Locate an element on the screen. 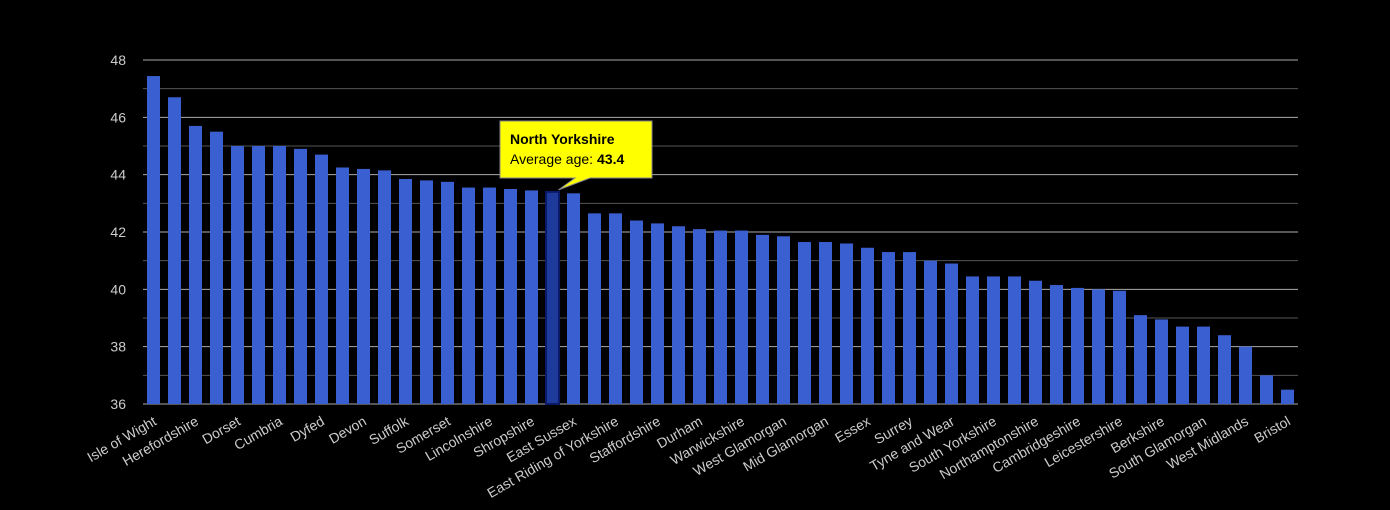 Image resolution: width=1390 pixels, height=510 pixels. y-tick-label: 48 is located at coordinates (118, 60).